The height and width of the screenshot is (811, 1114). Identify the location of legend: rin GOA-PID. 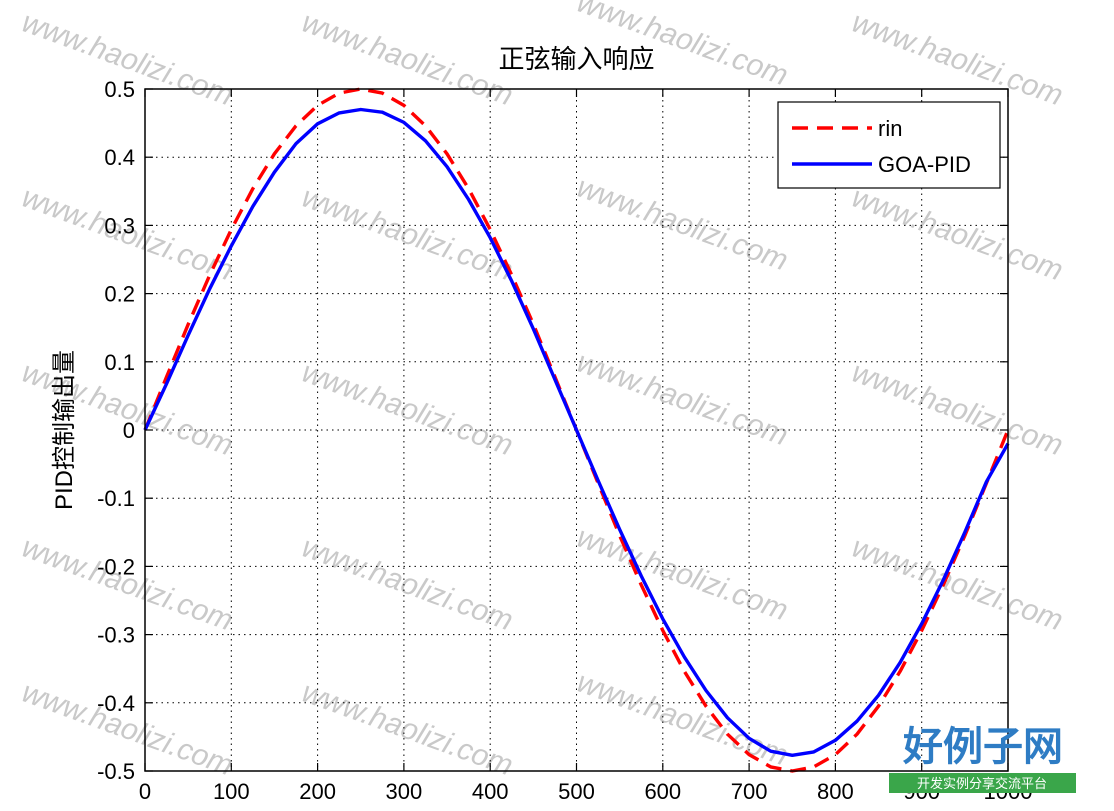
(889, 145).